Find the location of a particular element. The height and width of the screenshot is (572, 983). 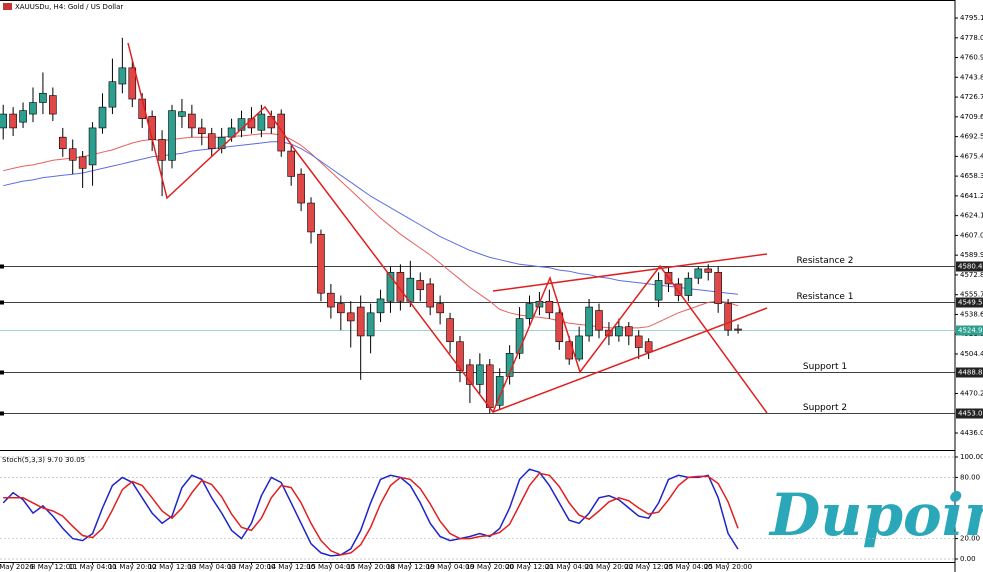

y-tick-label: 4538.60 is located at coordinates (971, 314).